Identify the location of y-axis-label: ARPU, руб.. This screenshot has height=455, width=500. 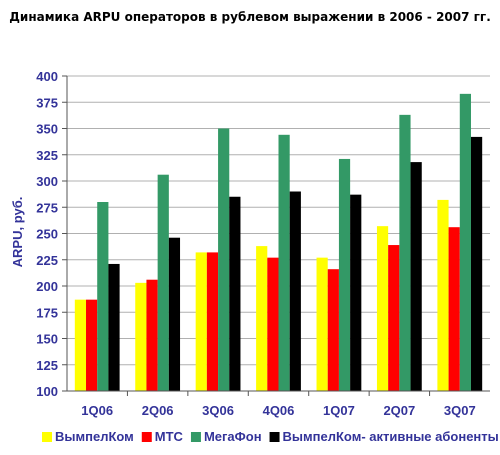
(17, 232).